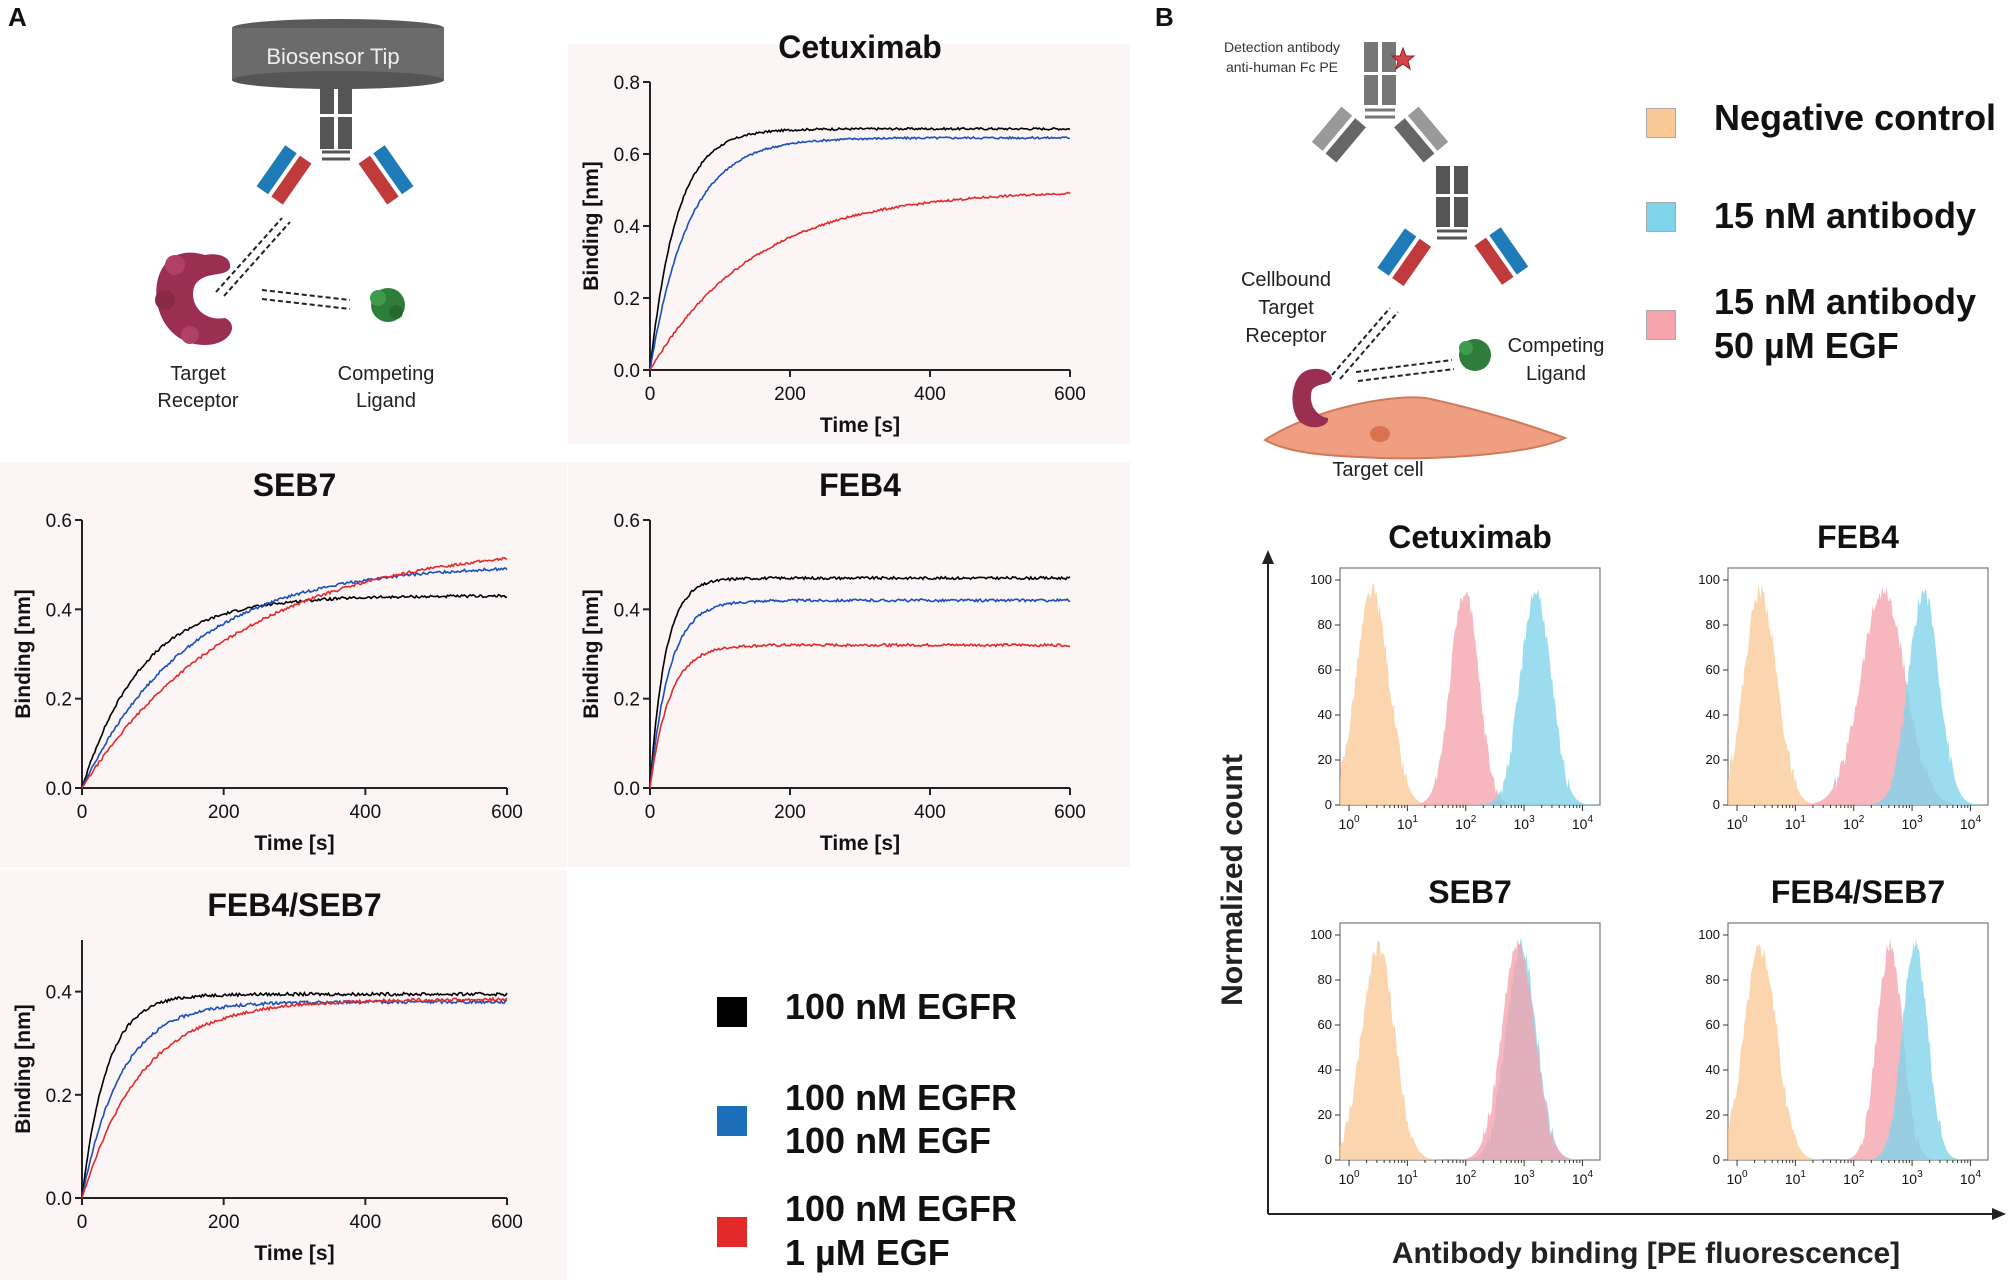  What do you see at coordinates (1377, 470) in the screenshot?
I see `target-cell-label: Target cell` at bounding box center [1377, 470].